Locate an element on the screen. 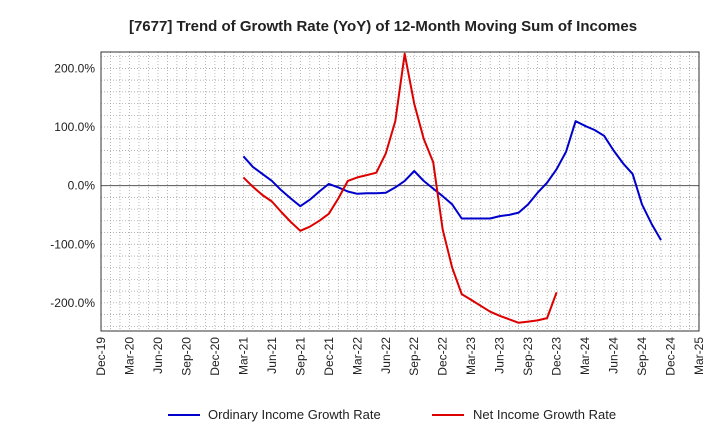 This screenshot has height=440, width=720. x-tick-label: Sep-20 is located at coordinates (186, 356).